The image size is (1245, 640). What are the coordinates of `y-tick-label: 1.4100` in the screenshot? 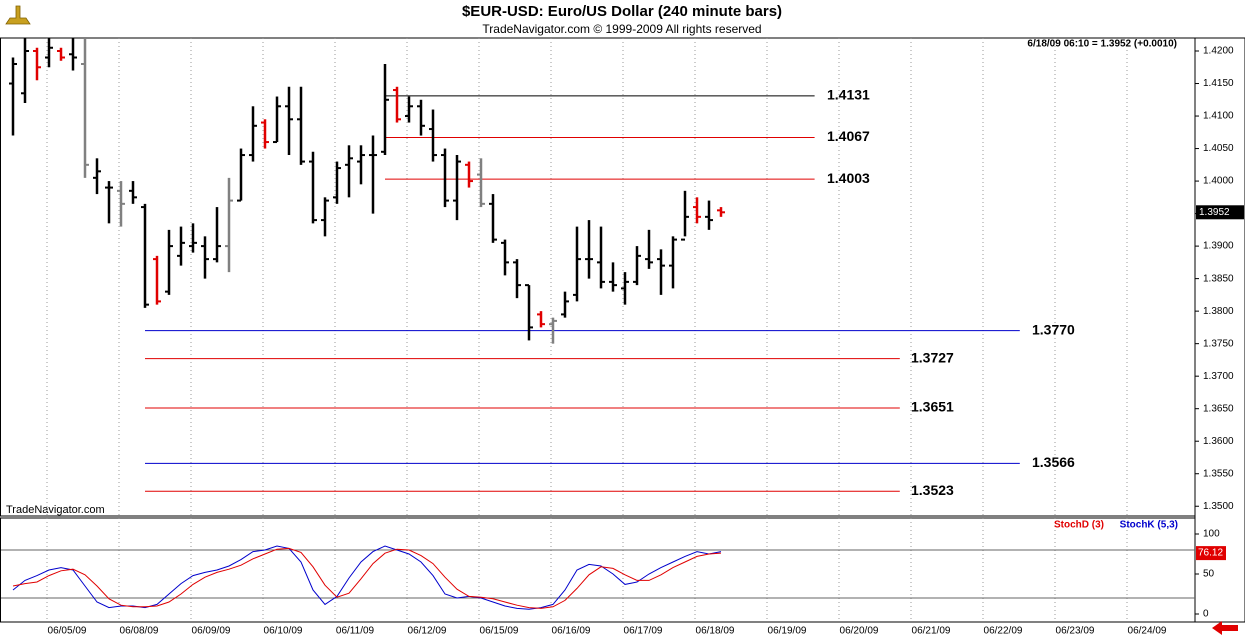 It's located at (1218, 116).